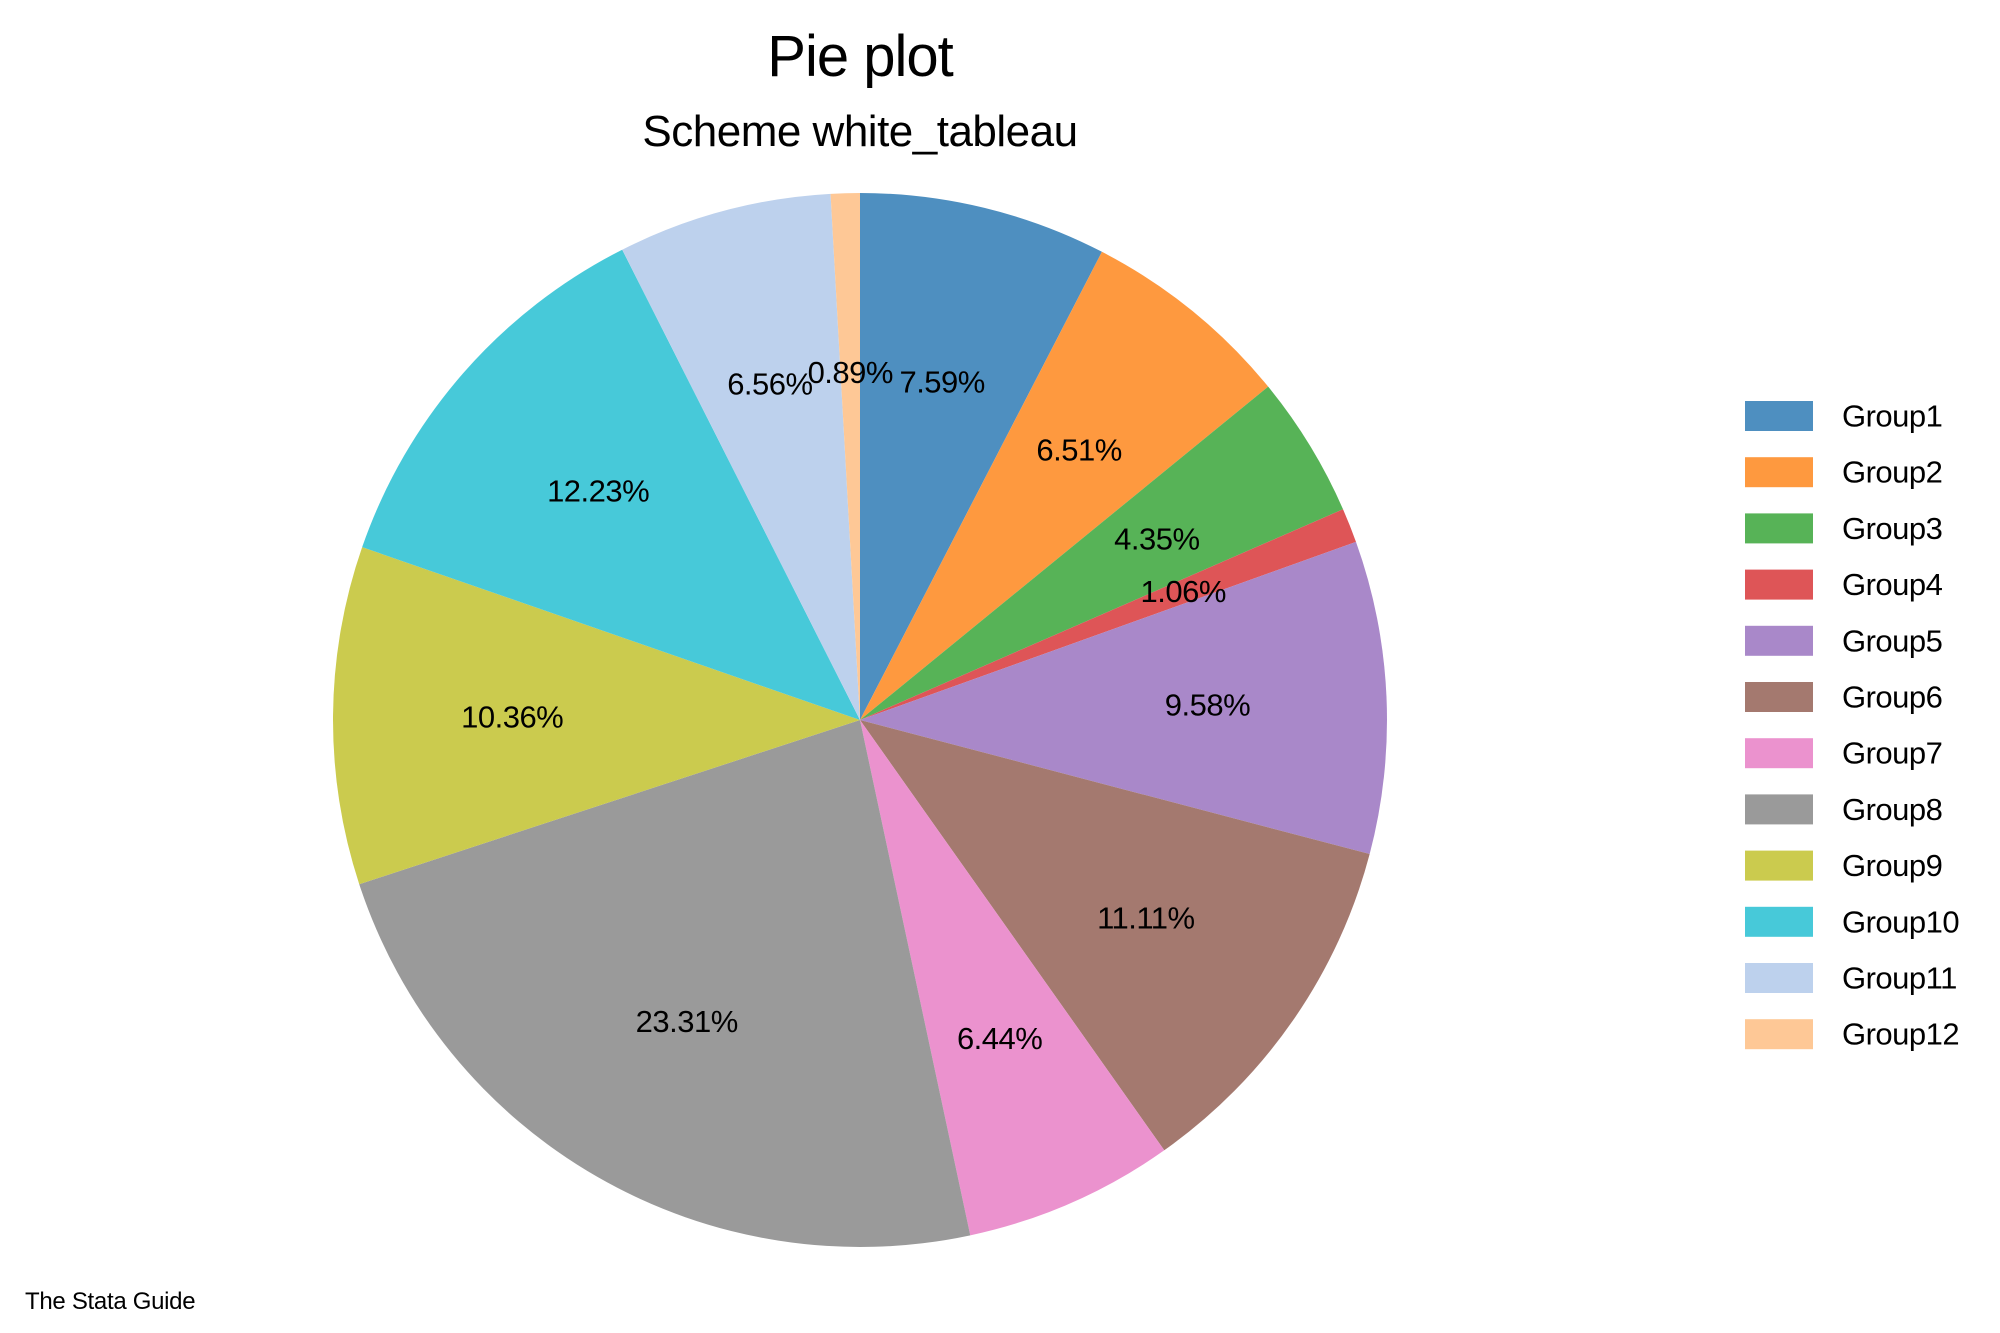  What do you see at coordinates (1899, 978) in the screenshot?
I see `legend-label: Group11` at bounding box center [1899, 978].